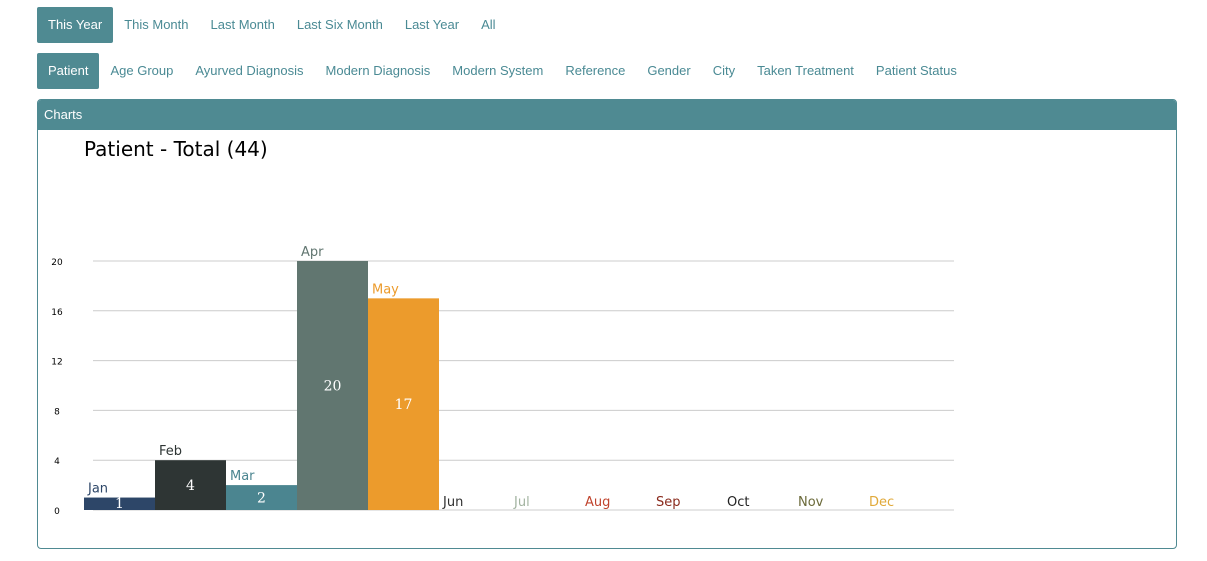 Image resolution: width=1207 pixels, height=561 pixels. I want to click on value-label-feb: 4, so click(190, 486).